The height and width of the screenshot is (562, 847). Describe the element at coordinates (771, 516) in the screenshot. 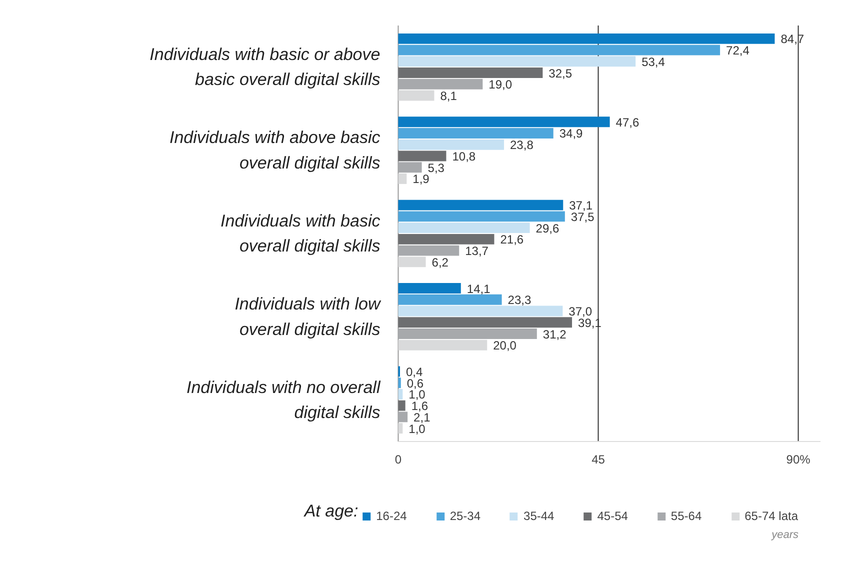

I see `legend-label: 65-74 lata` at that location.